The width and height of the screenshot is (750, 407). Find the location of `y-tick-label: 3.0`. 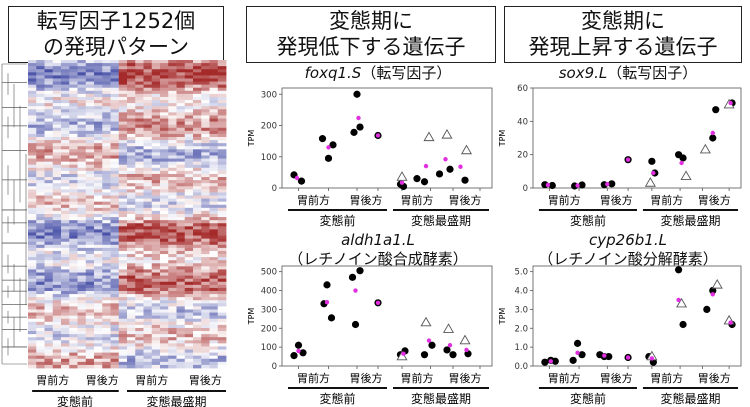

y-tick-label: 3.0 is located at coordinates (521, 310).